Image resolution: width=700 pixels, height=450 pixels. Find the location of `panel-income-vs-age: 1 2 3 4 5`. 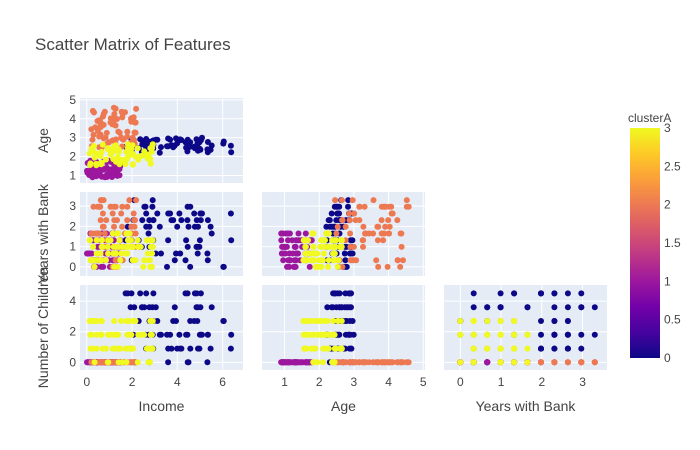

panel-income-vs-age: 1 2 3 4 5 is located at coordinates (156, 138).